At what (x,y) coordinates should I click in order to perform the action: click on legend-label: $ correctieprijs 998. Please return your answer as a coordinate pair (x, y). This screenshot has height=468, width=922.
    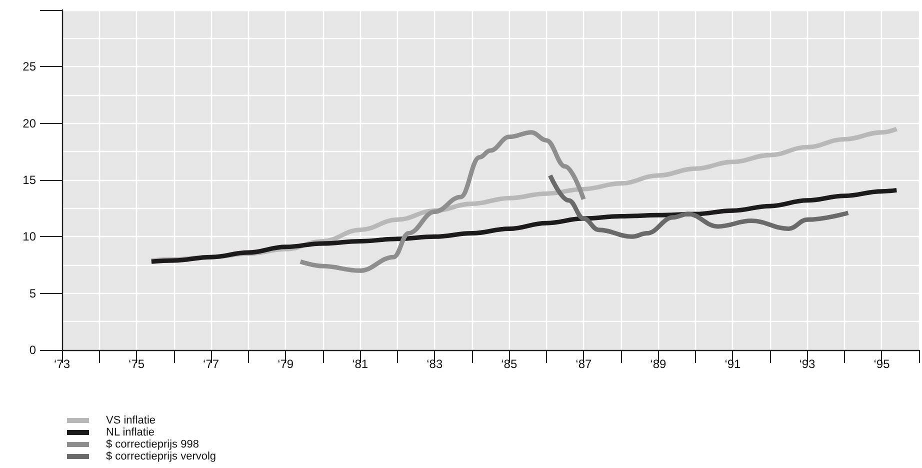
    Looking at the image, I should click on (152, 444).